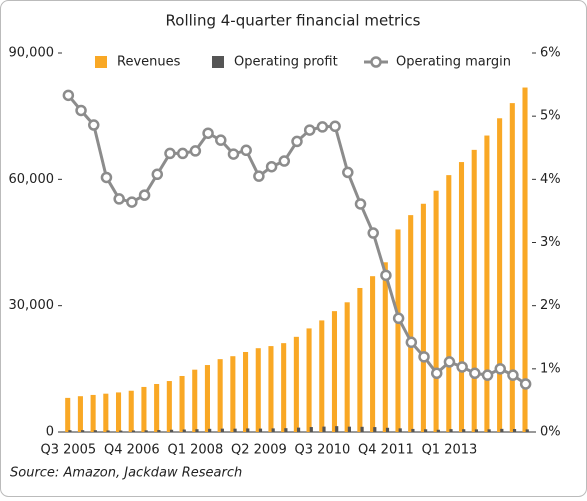  Describe the element at coordinates (550, 432) in the screenshot. I see `y2-tick-label: 0%` at that location.